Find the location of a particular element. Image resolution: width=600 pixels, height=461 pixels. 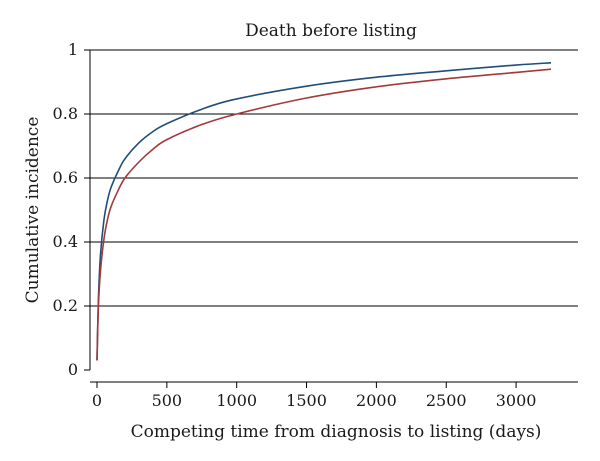

y-tick-label: 0.8 is located at coordinates (65, 113).